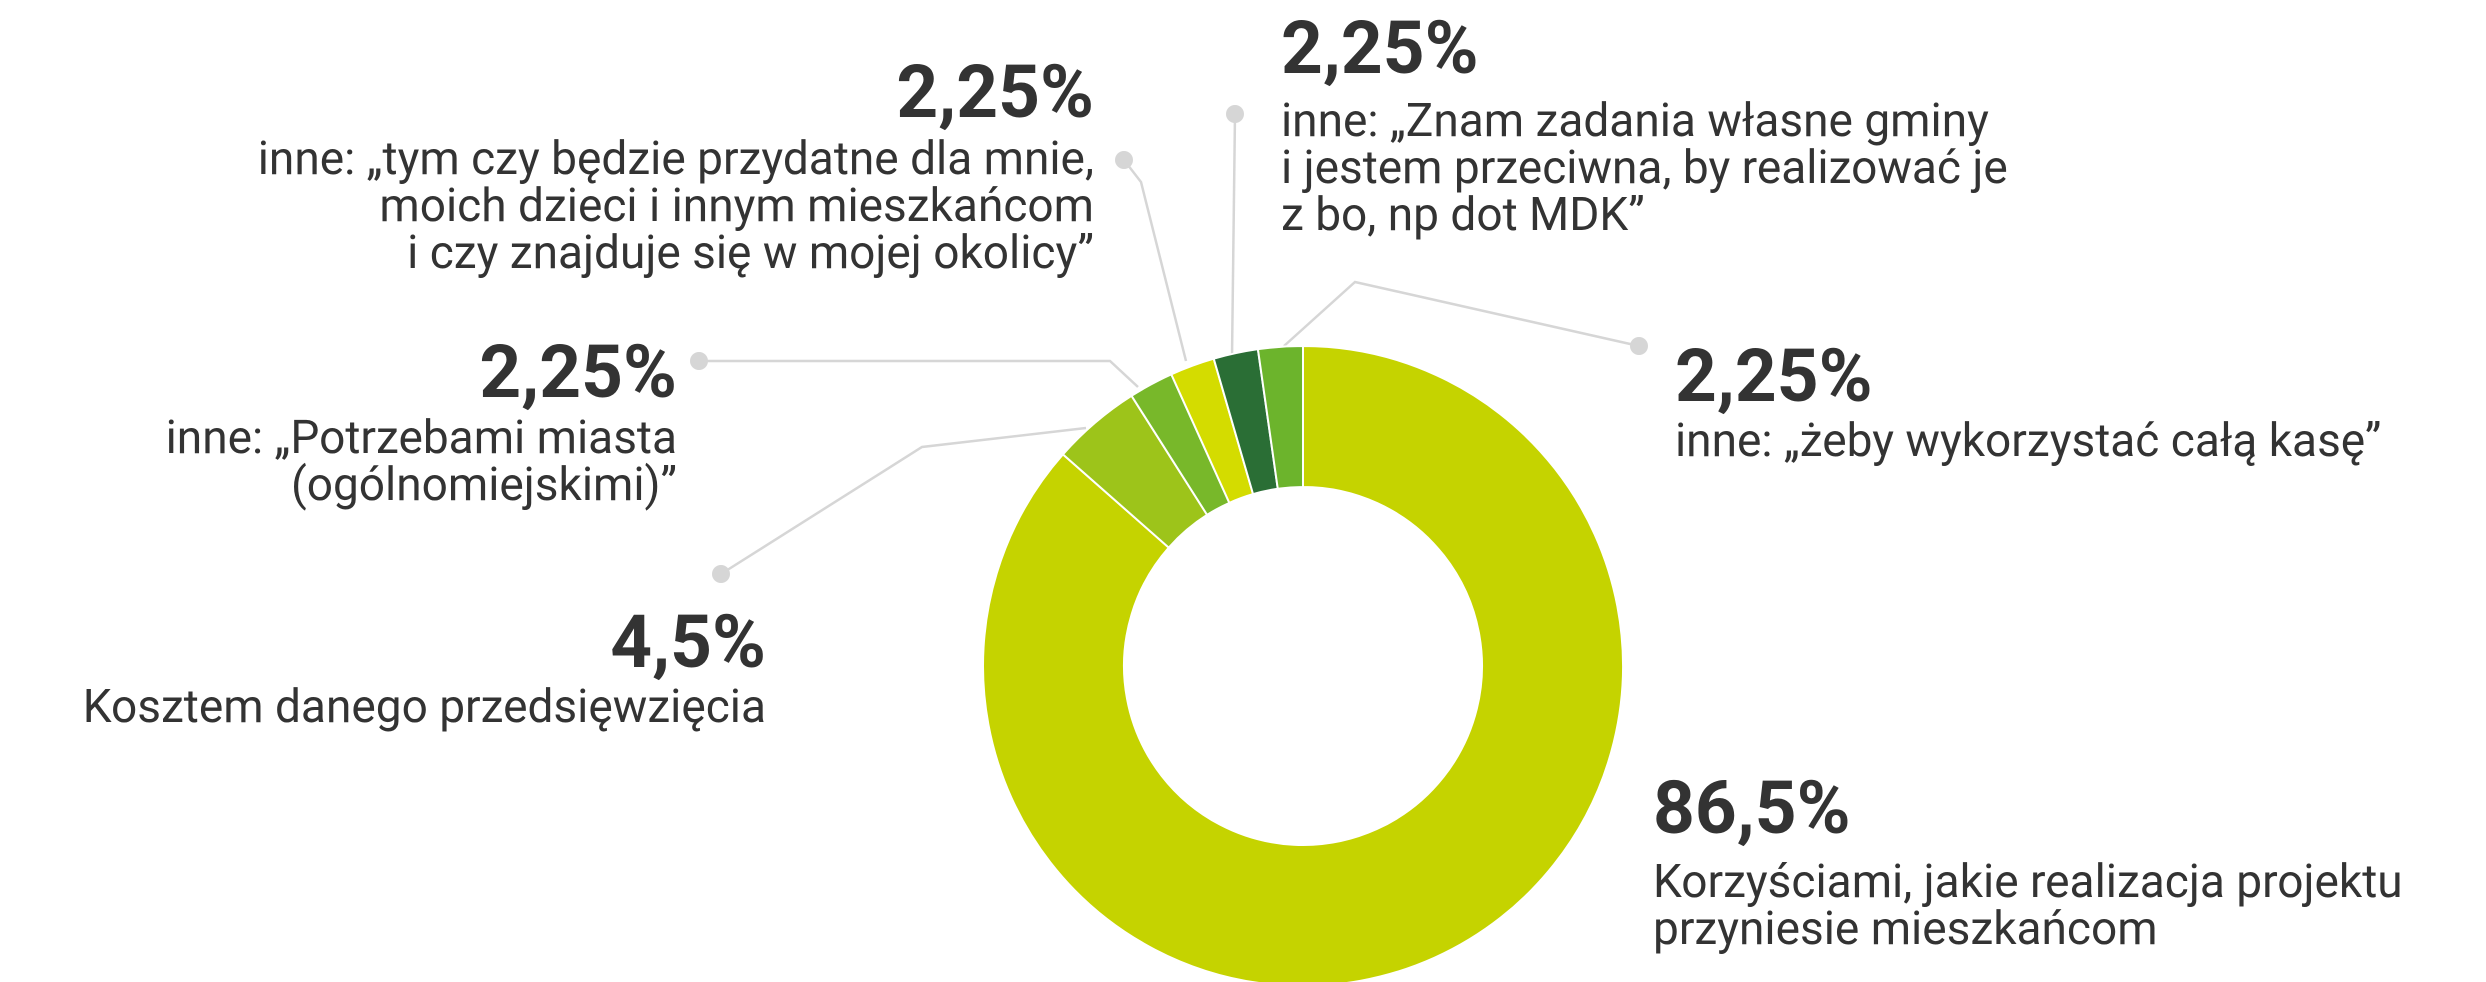 This screenshot has height=982, width=2486. What do you see at coordinates (750, 253) in the screenshot?
I see `category-label: i czy znajduje się w mojej okolicy”` at bounding box center [750, 253].